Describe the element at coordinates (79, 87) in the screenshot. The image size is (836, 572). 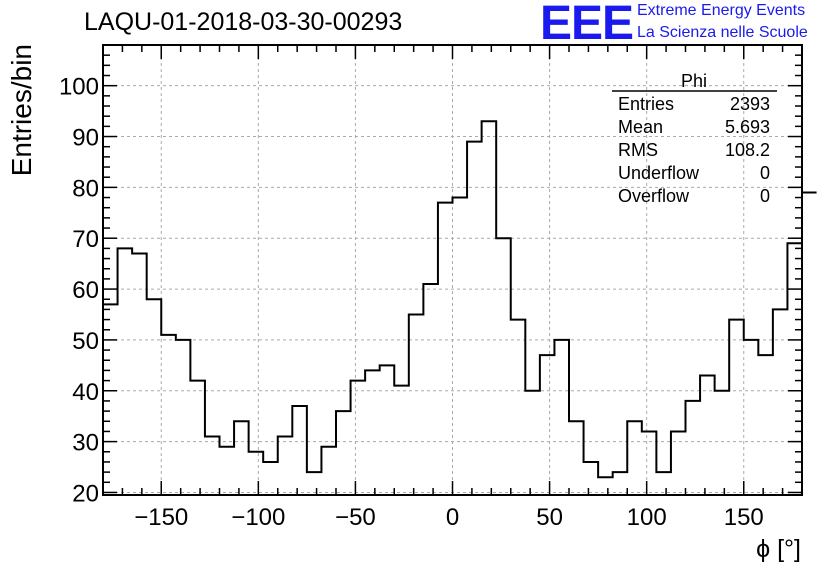
I see `y-tick-label: 100` at that location.